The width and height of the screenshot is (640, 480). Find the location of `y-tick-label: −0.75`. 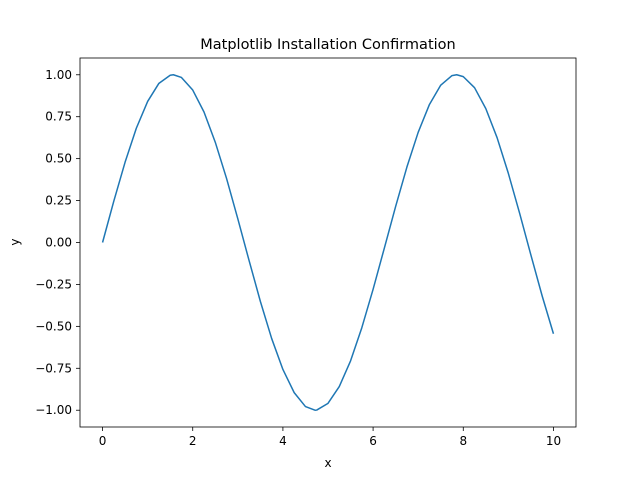

y-tick-label: −0.75 is located at coordinates (53, 368).